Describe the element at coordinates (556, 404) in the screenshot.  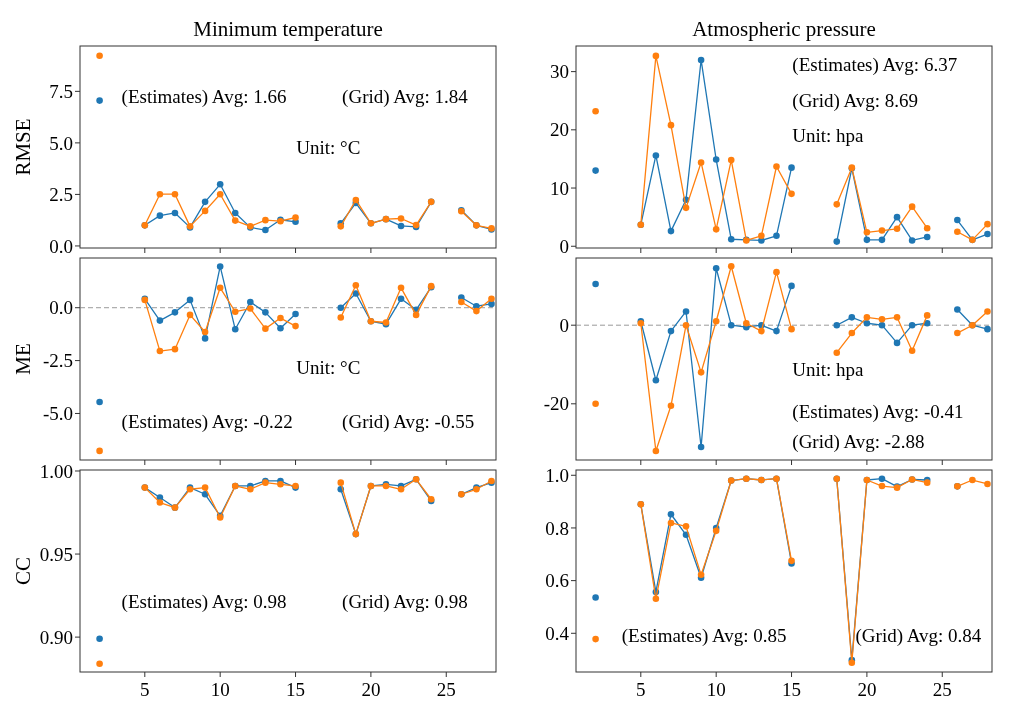
I see `y-tick-label: -20` at that location.